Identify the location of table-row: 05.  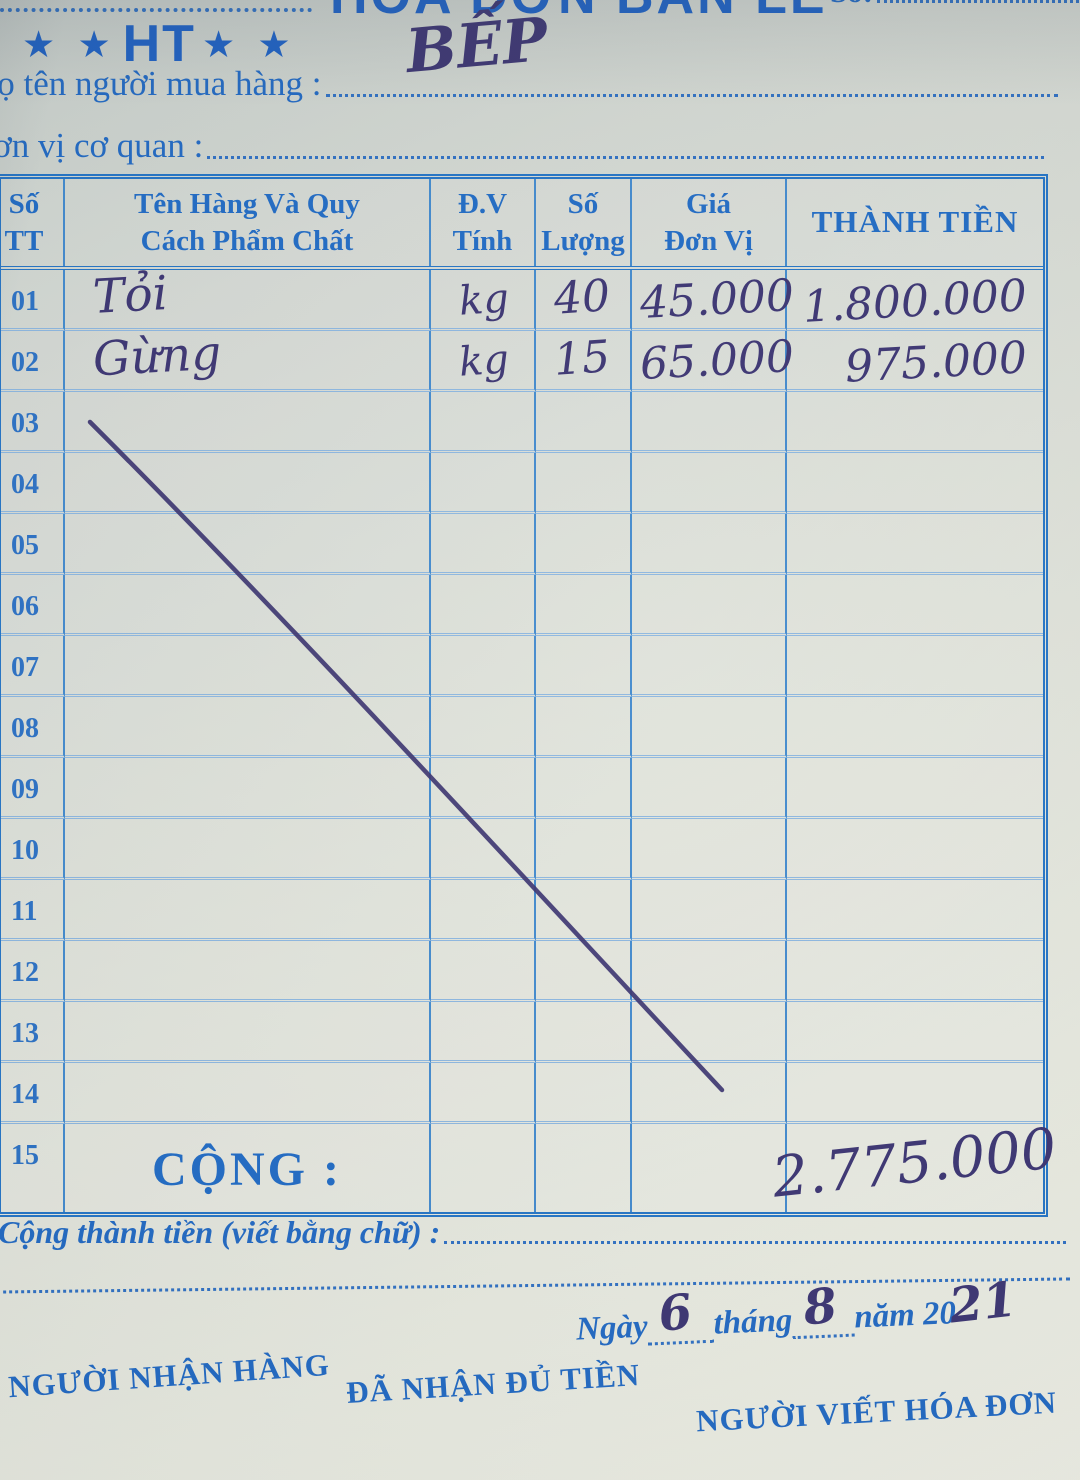
(522, 544).